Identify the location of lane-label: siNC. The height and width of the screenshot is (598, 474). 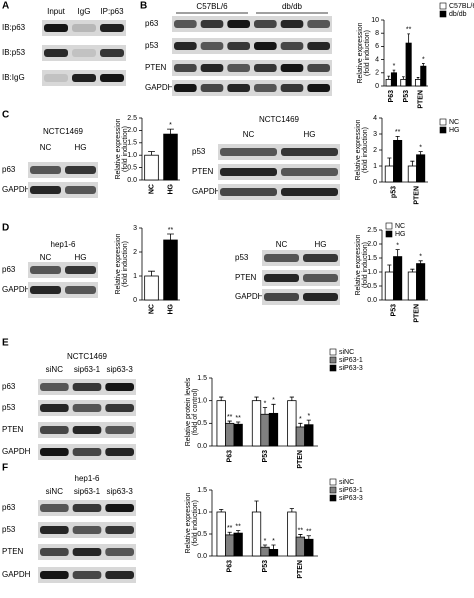
(55, 369).